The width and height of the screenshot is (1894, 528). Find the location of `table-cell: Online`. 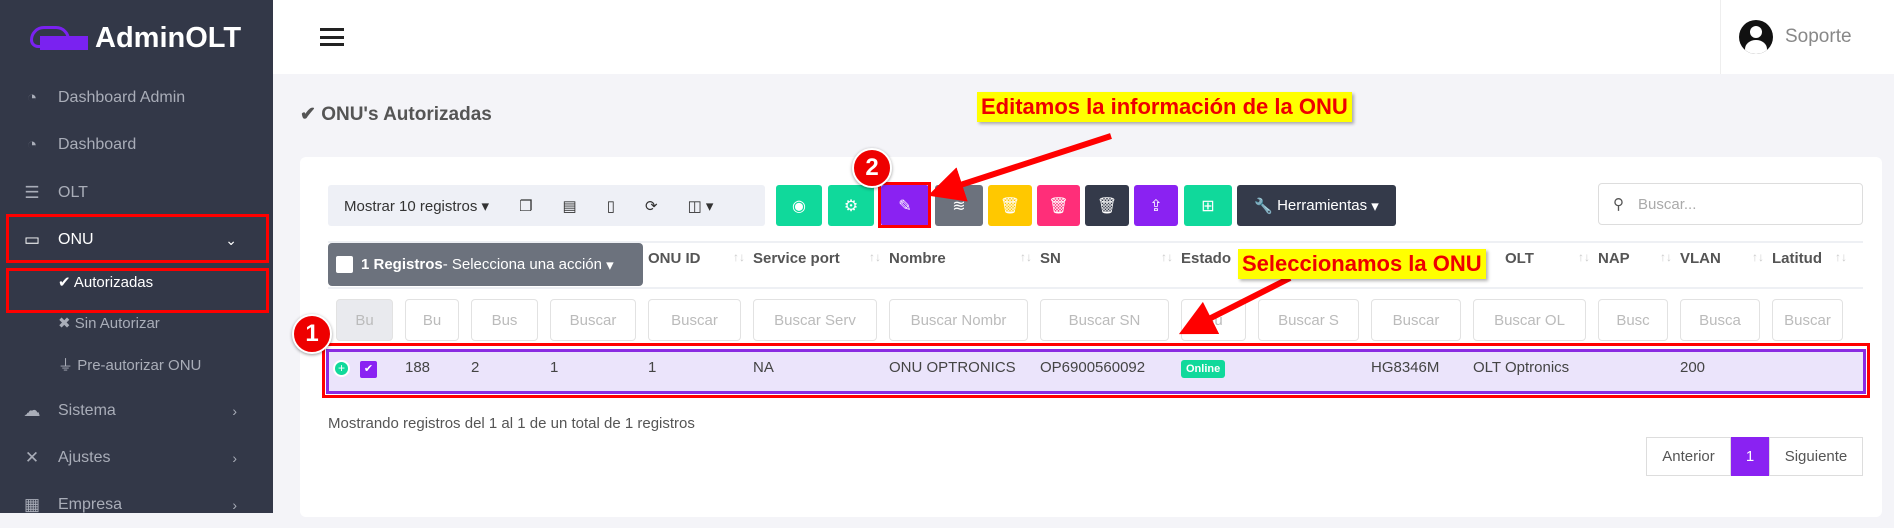

table-cell: Online is located at coordinates (1203, 368).